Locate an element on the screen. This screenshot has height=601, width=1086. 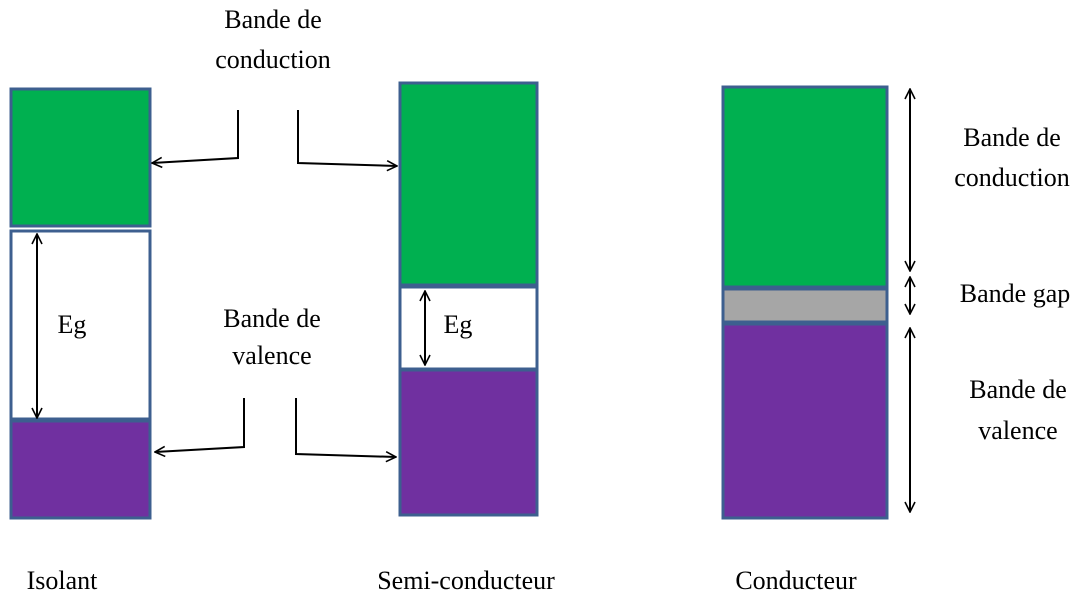
material-label: Semi-conducteur is located at coordinates (466, 580).